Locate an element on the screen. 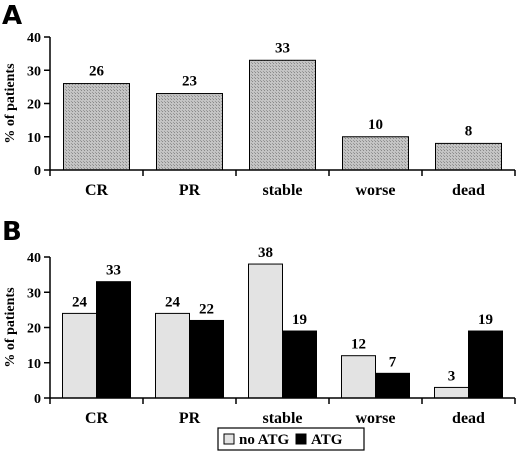 This screenshot has width=520, height=457. chart-b-data-label: 7 is located at coordinates (393, 362).